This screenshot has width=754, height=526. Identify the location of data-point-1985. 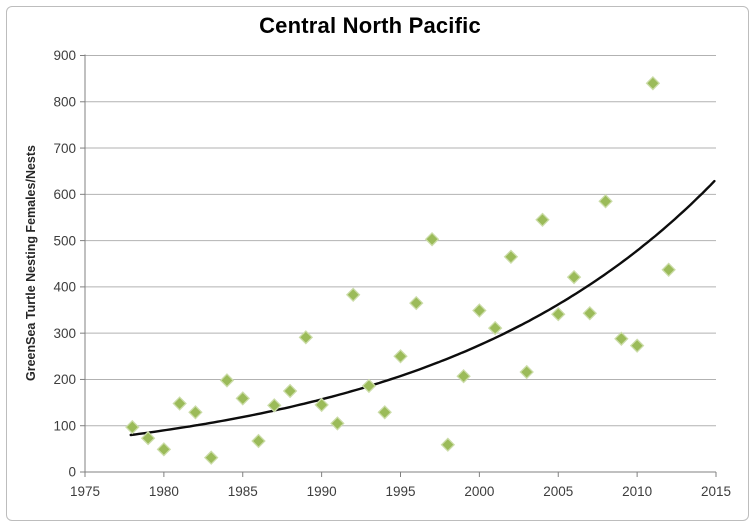
(242, 398).